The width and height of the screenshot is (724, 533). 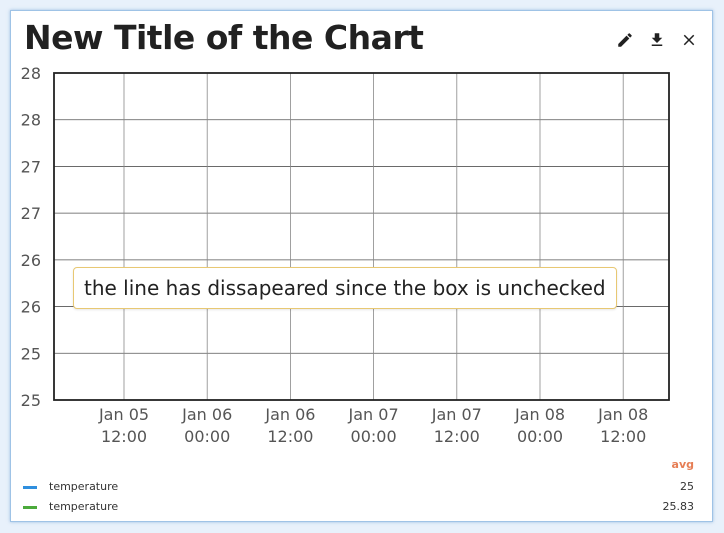 I want to click on close-icon, so click(x=689, y=40).